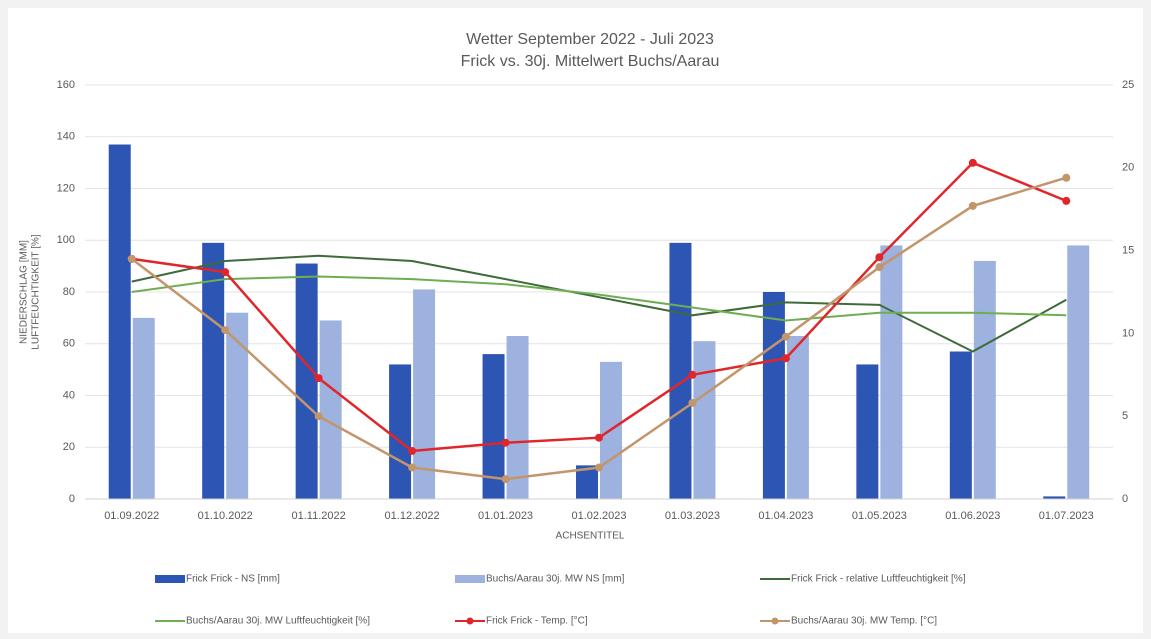 The image size is (1151, 639). I want to click on y-tick-label: 140, so click(66, 137).